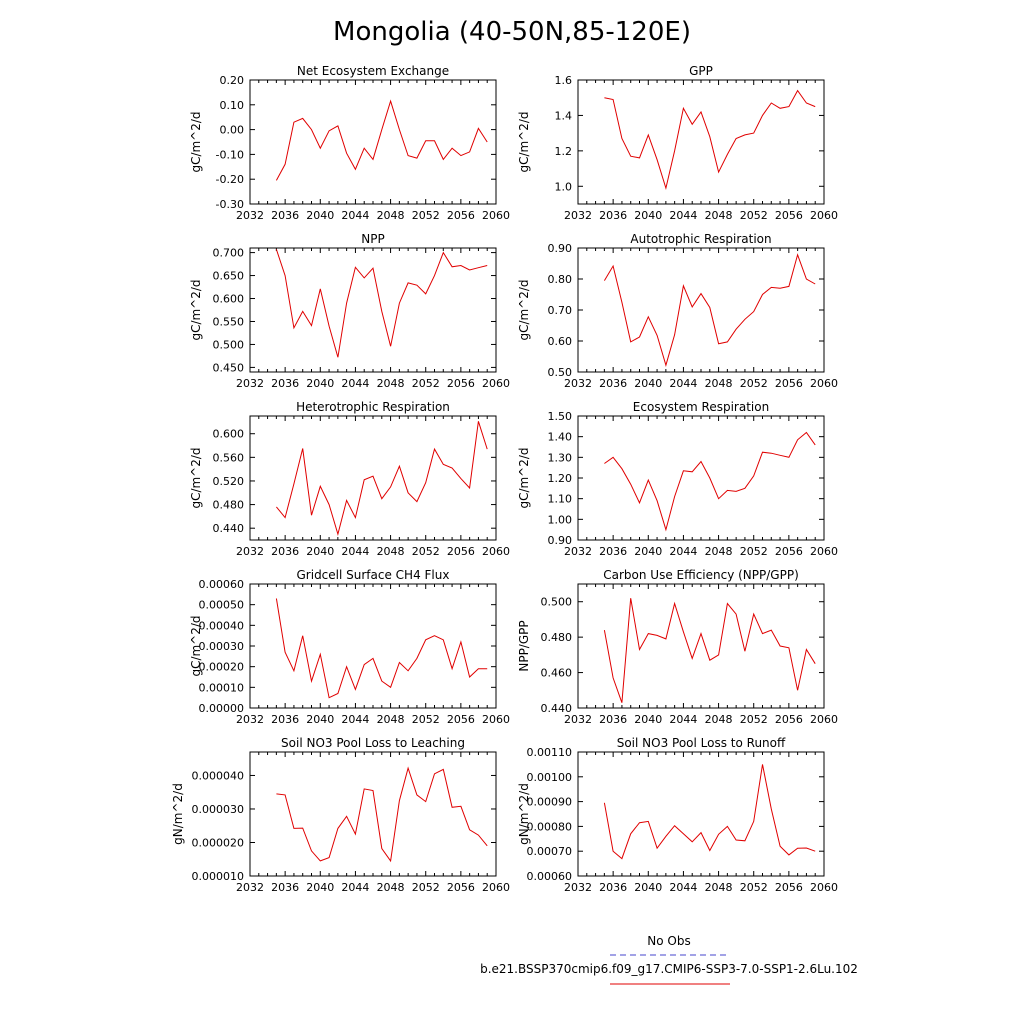 The image size is (1024, 1029). Describe the element at coordinates (557, 673) in the screenshot. I see `y-tick-label: 0.460` at that location.